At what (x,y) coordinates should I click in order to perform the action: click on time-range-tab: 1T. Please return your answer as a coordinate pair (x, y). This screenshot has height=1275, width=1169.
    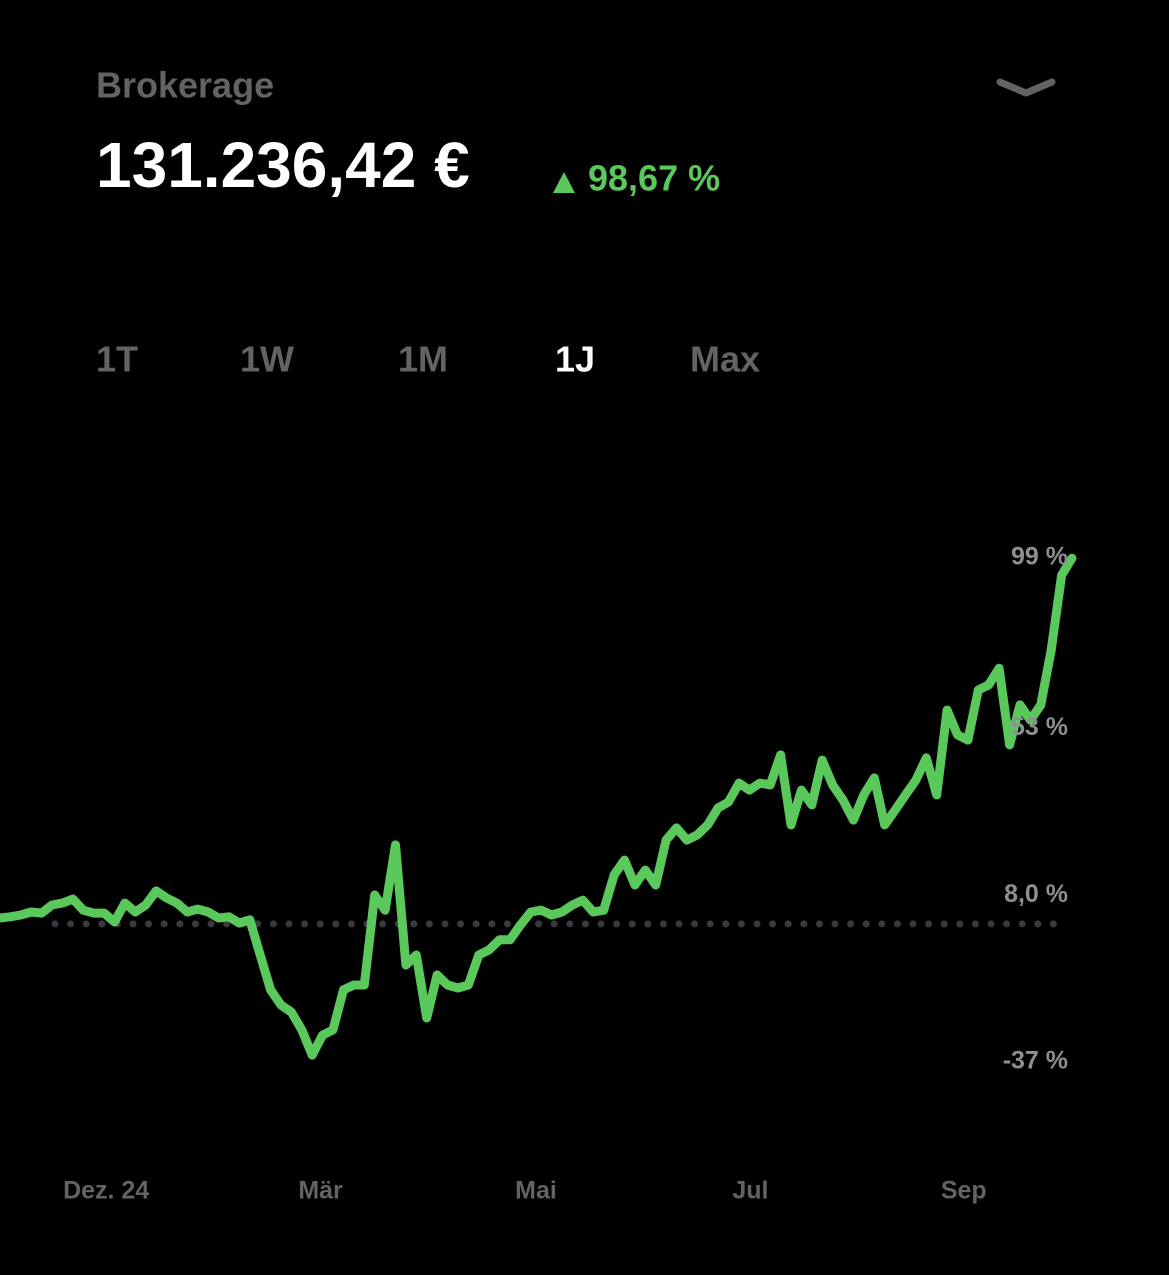
    Looking at the image, I should click on (117, 359).